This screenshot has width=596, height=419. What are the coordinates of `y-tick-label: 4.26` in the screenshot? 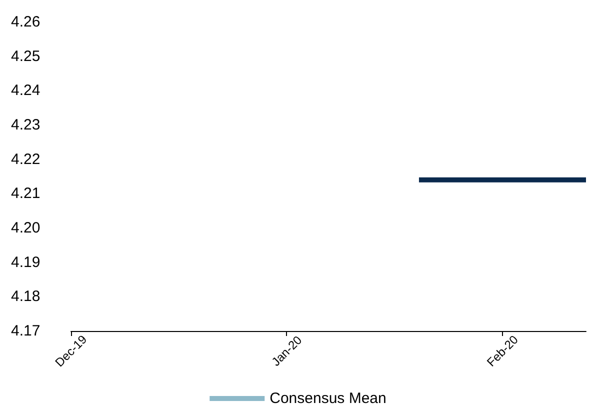 It's located at (25, 22).